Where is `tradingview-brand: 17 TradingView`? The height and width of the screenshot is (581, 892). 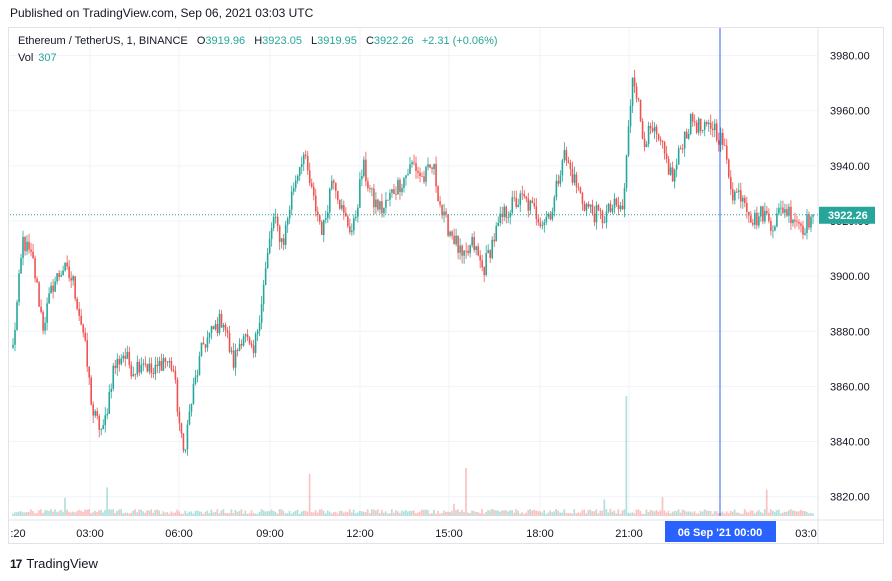 tradingview-brand: 17 TradingView is located at coordinates (54, 563).